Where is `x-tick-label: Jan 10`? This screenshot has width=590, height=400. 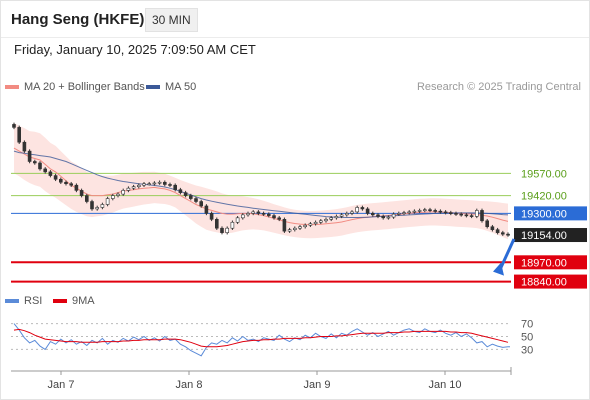
x-tick-label: Jan 10 is located at coordinates (444, 385).